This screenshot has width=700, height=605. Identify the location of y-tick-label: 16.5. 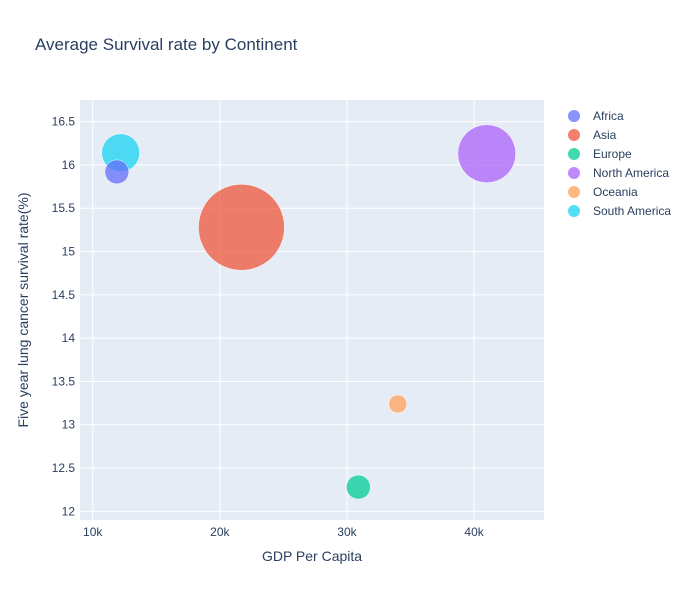
(64, 122).